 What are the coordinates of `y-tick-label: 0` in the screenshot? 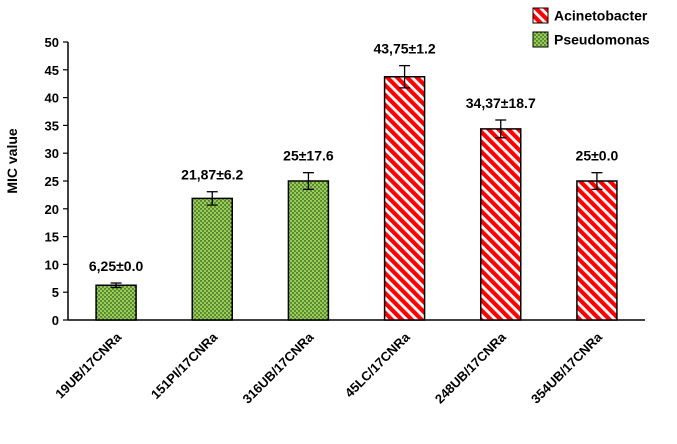 It's located at (55, 320).